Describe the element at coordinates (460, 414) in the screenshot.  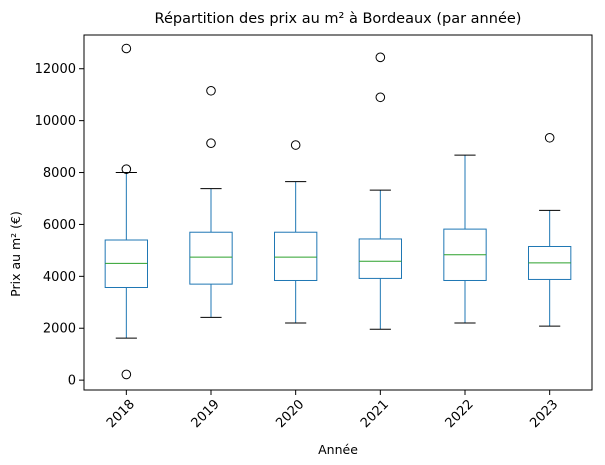
I see `x-tick-label: 2022` at that location.